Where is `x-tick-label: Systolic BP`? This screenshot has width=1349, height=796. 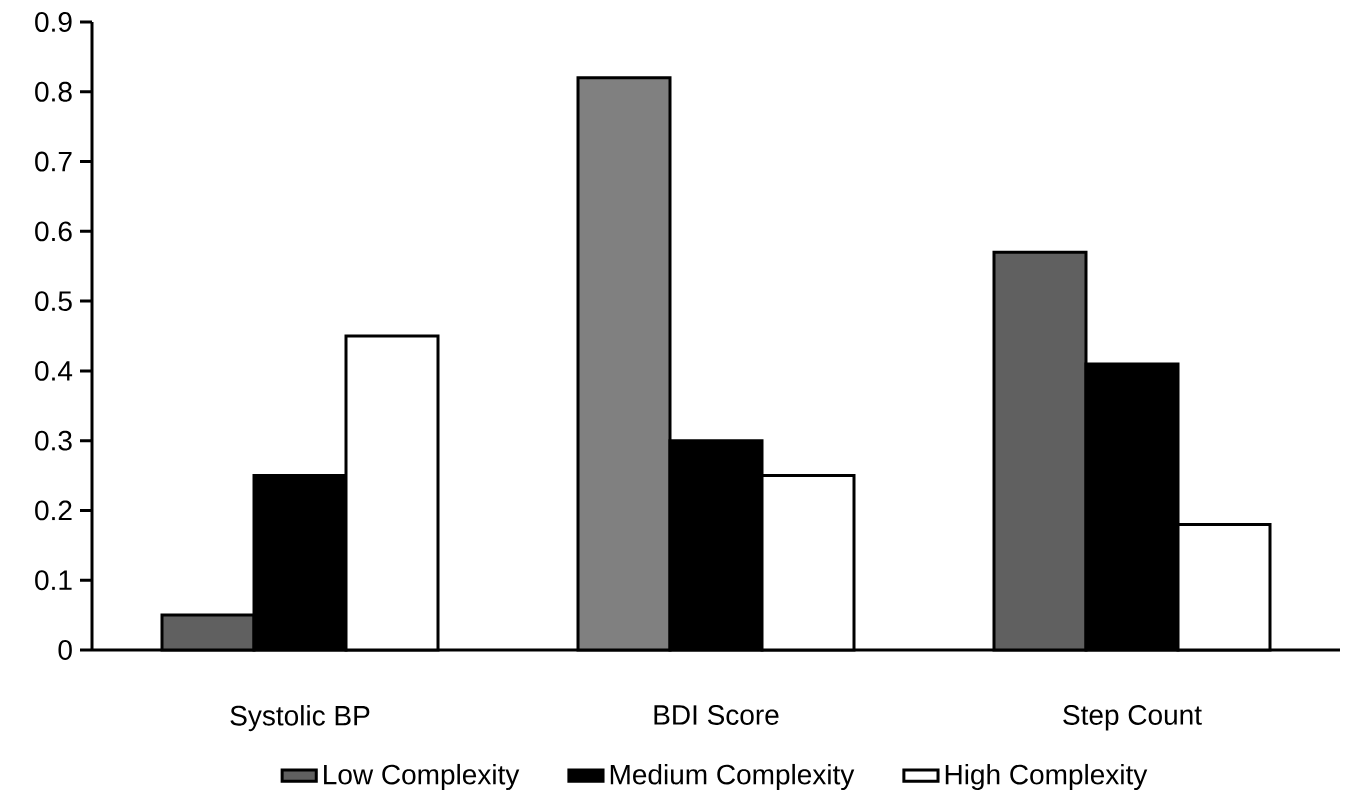 x-tick-label: Systolic BP is located at coordinates (300, 718).